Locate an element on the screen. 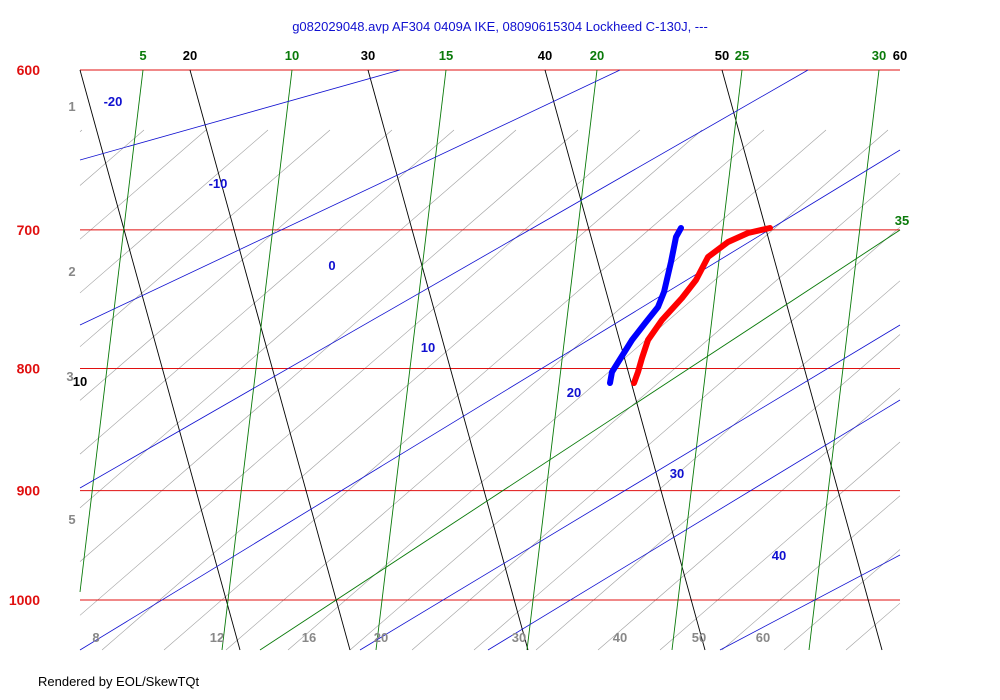 Image resolution: width=1000 pixels, height=700 pixels. dry-adiabat-label: 15 is located at coordinates (446, 55).